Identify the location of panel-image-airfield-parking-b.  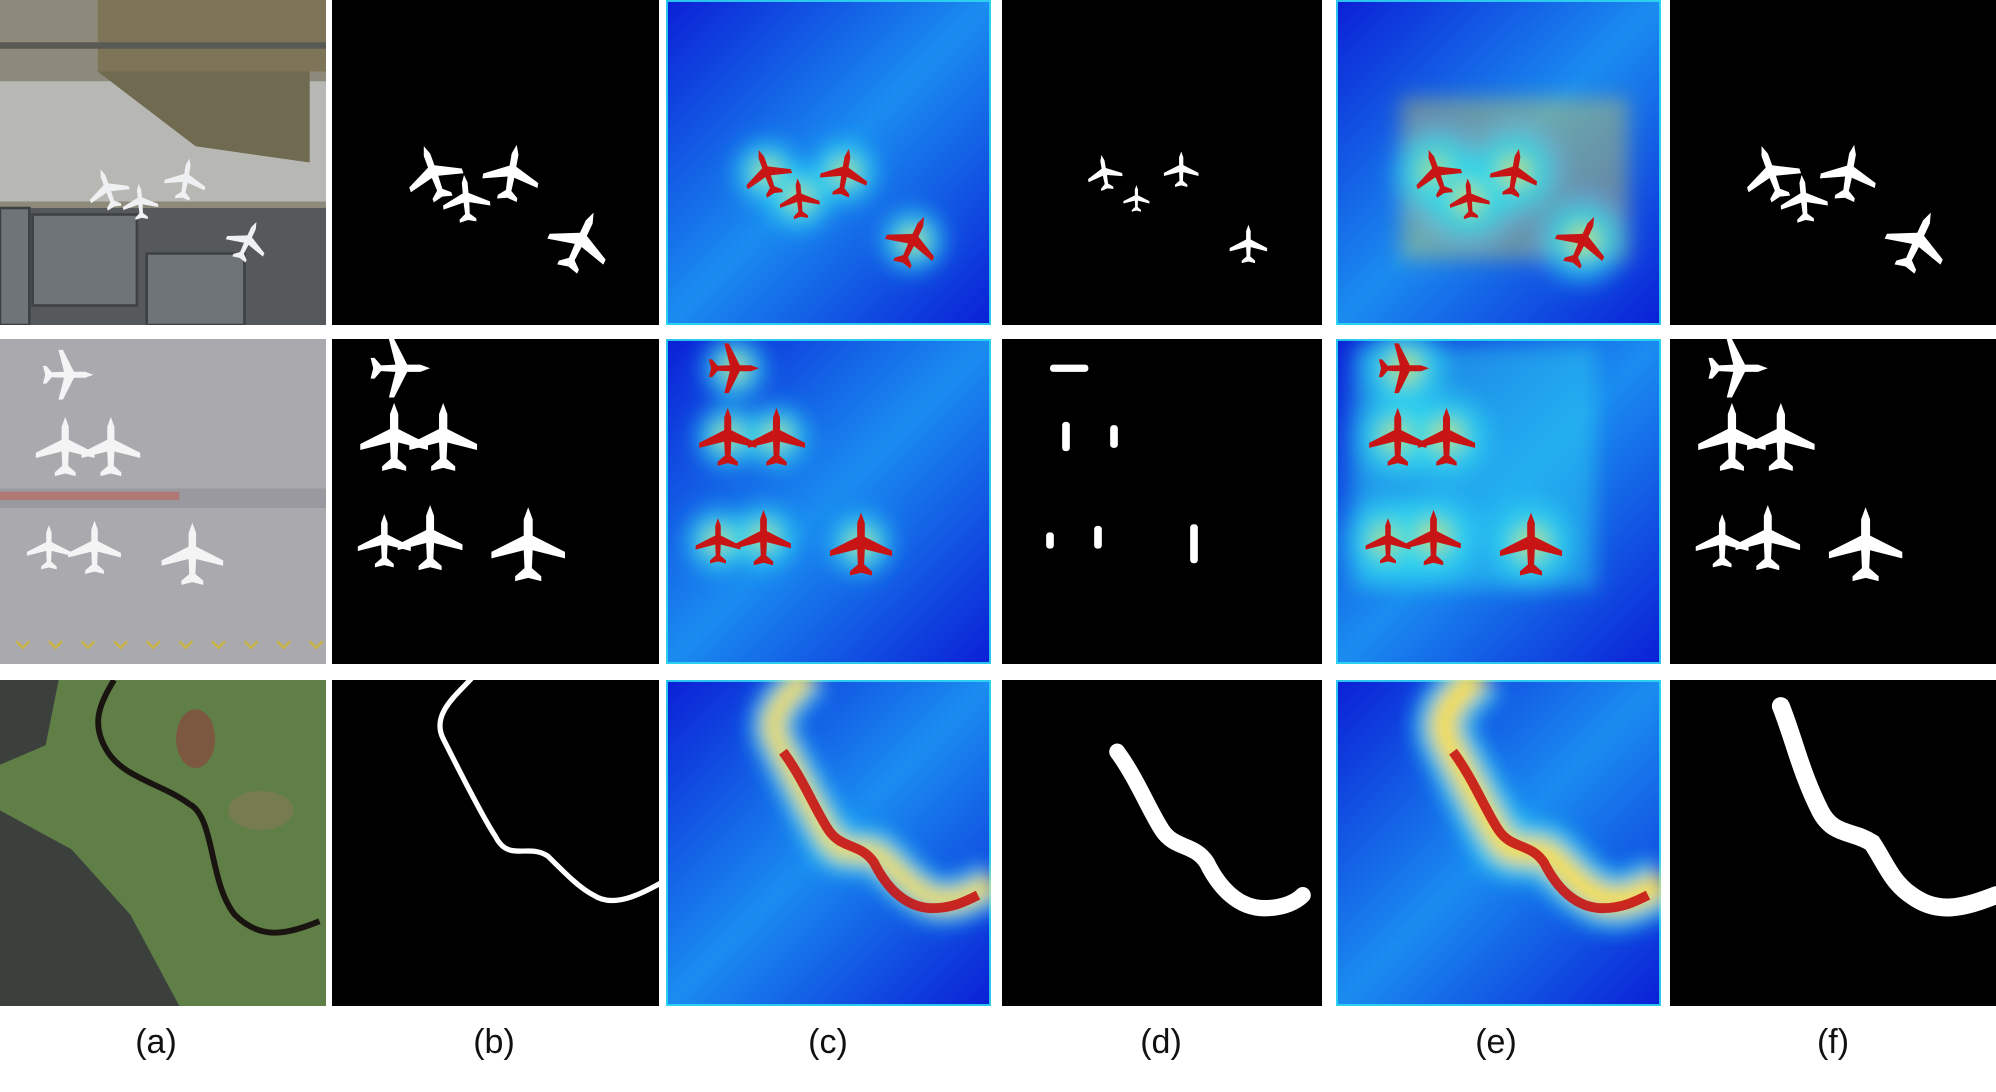
(495, 501).